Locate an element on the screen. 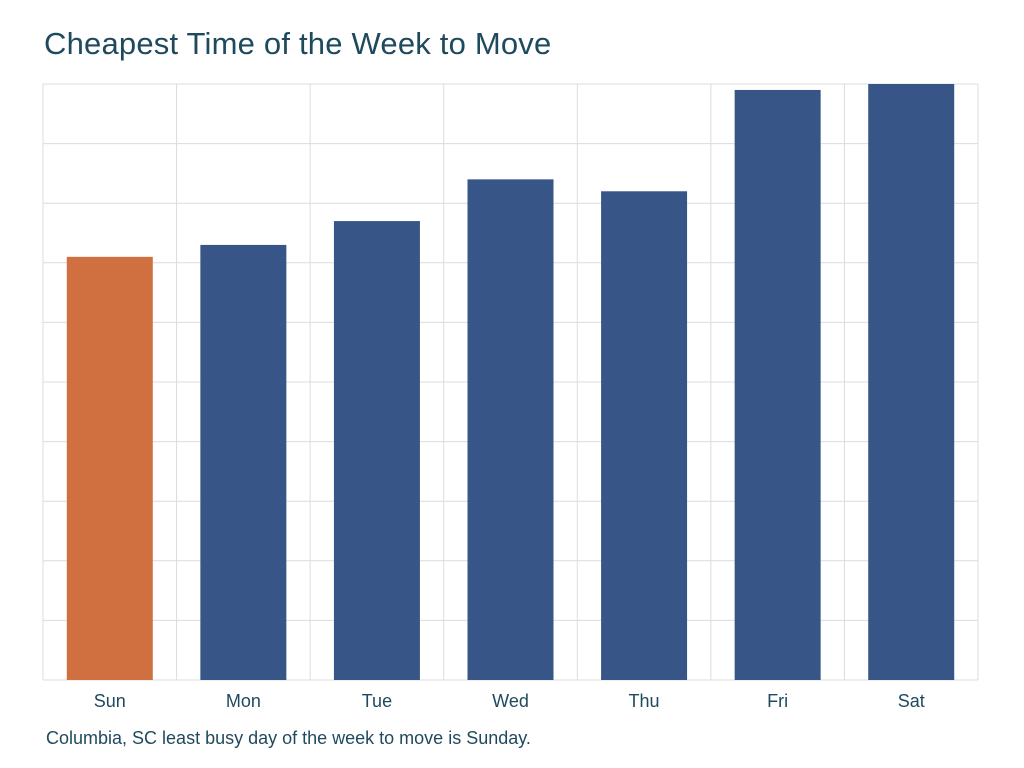 The height and width of the screenshot is (768, 1024). x-axis-tick-labels: Sun Mon Tue Wed Thu Fri Sat is located at coordinates (509, 701).